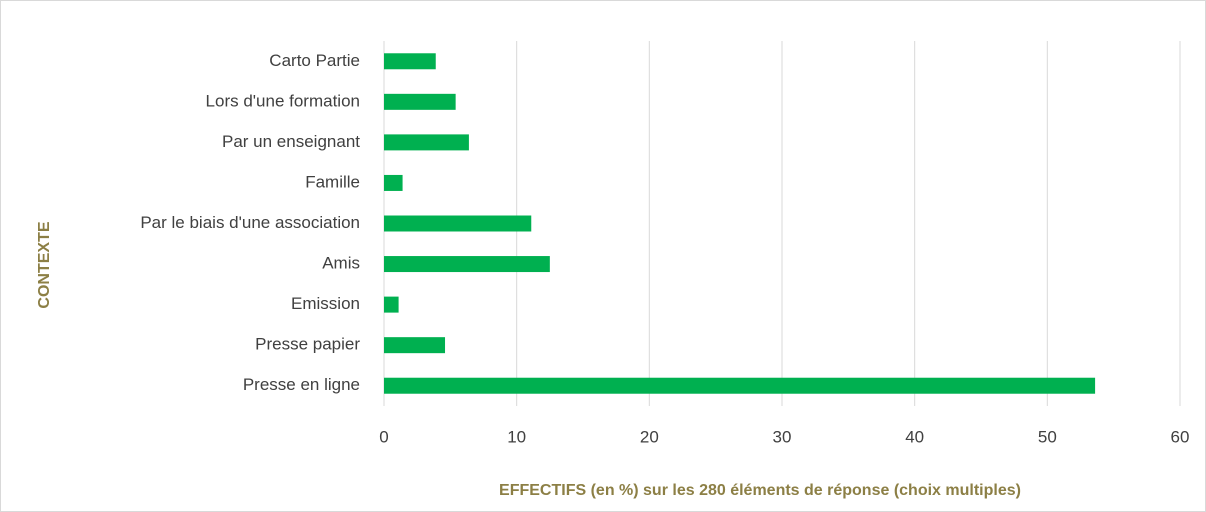 The height and width of the screenshot is (512, 1206). What do you see at coordinates (516, 436) in the screenshot?
I see `x-tick-label: 10` at bounding box center [516, 436].